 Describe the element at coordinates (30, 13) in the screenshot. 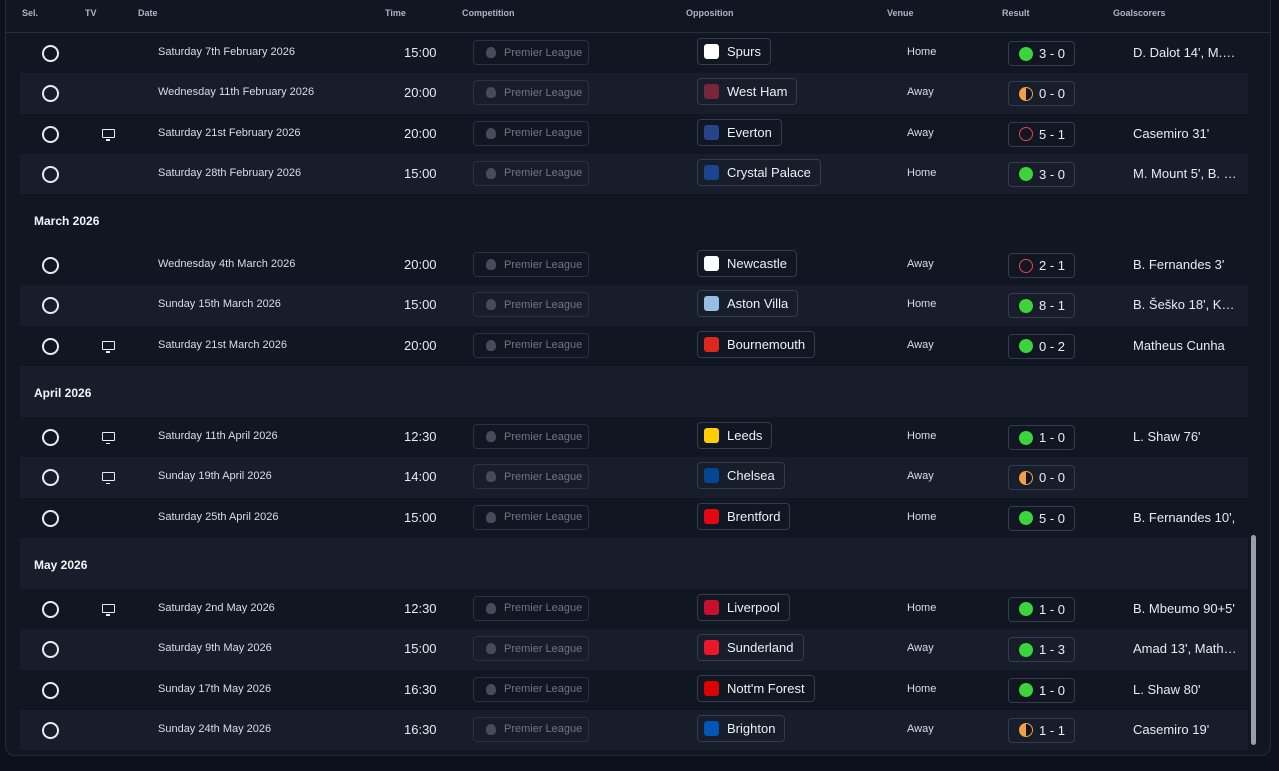

I see `header-sel: Sel.` at that location.